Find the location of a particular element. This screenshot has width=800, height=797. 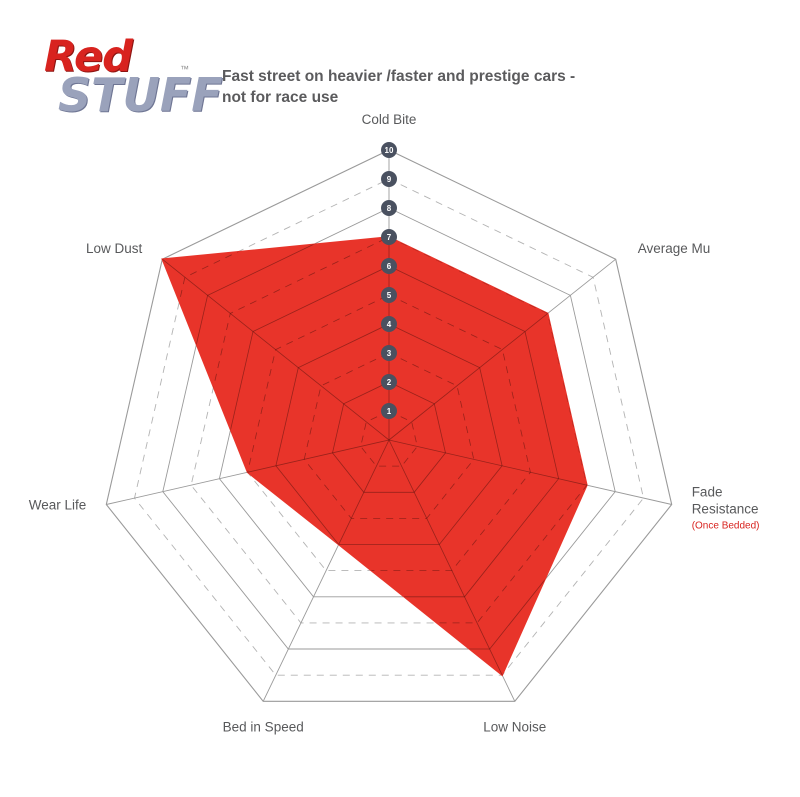

brand-name-stuff: STUFF is located at coordinates (140, 95).